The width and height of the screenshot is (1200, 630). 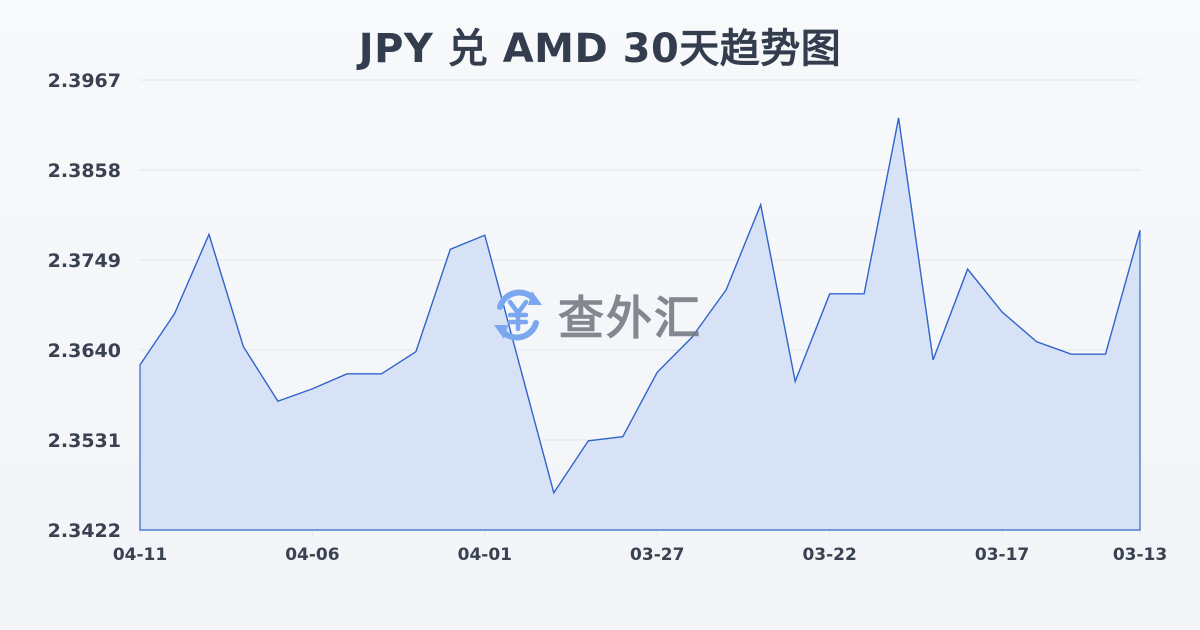 What do you see at coordinates (485, 555) in the screenshot?
I see `x-tick-label: 04-01` at bounding box center [485, 555].